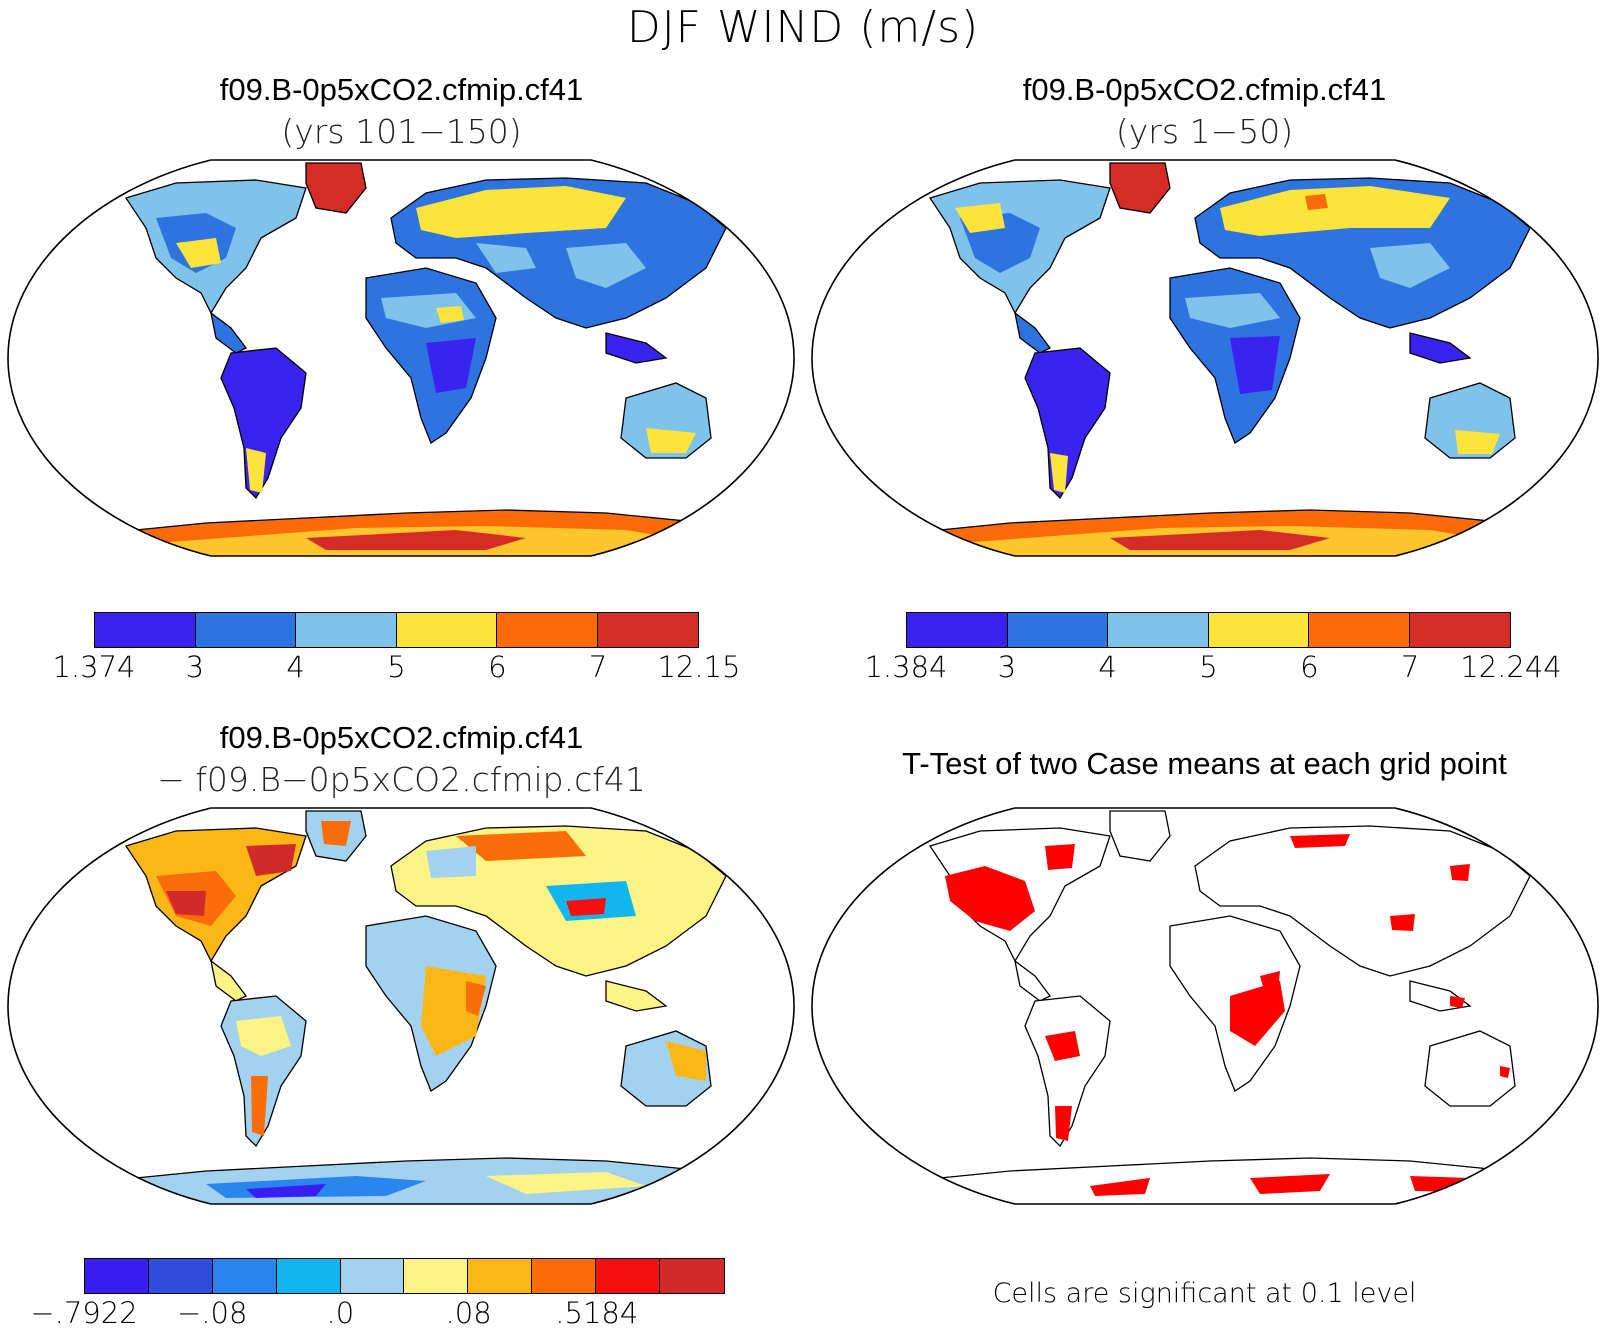 The width and height of the screenshot is (1606, 1330). I want to click on panel1-colorbar, so click(396, 630).